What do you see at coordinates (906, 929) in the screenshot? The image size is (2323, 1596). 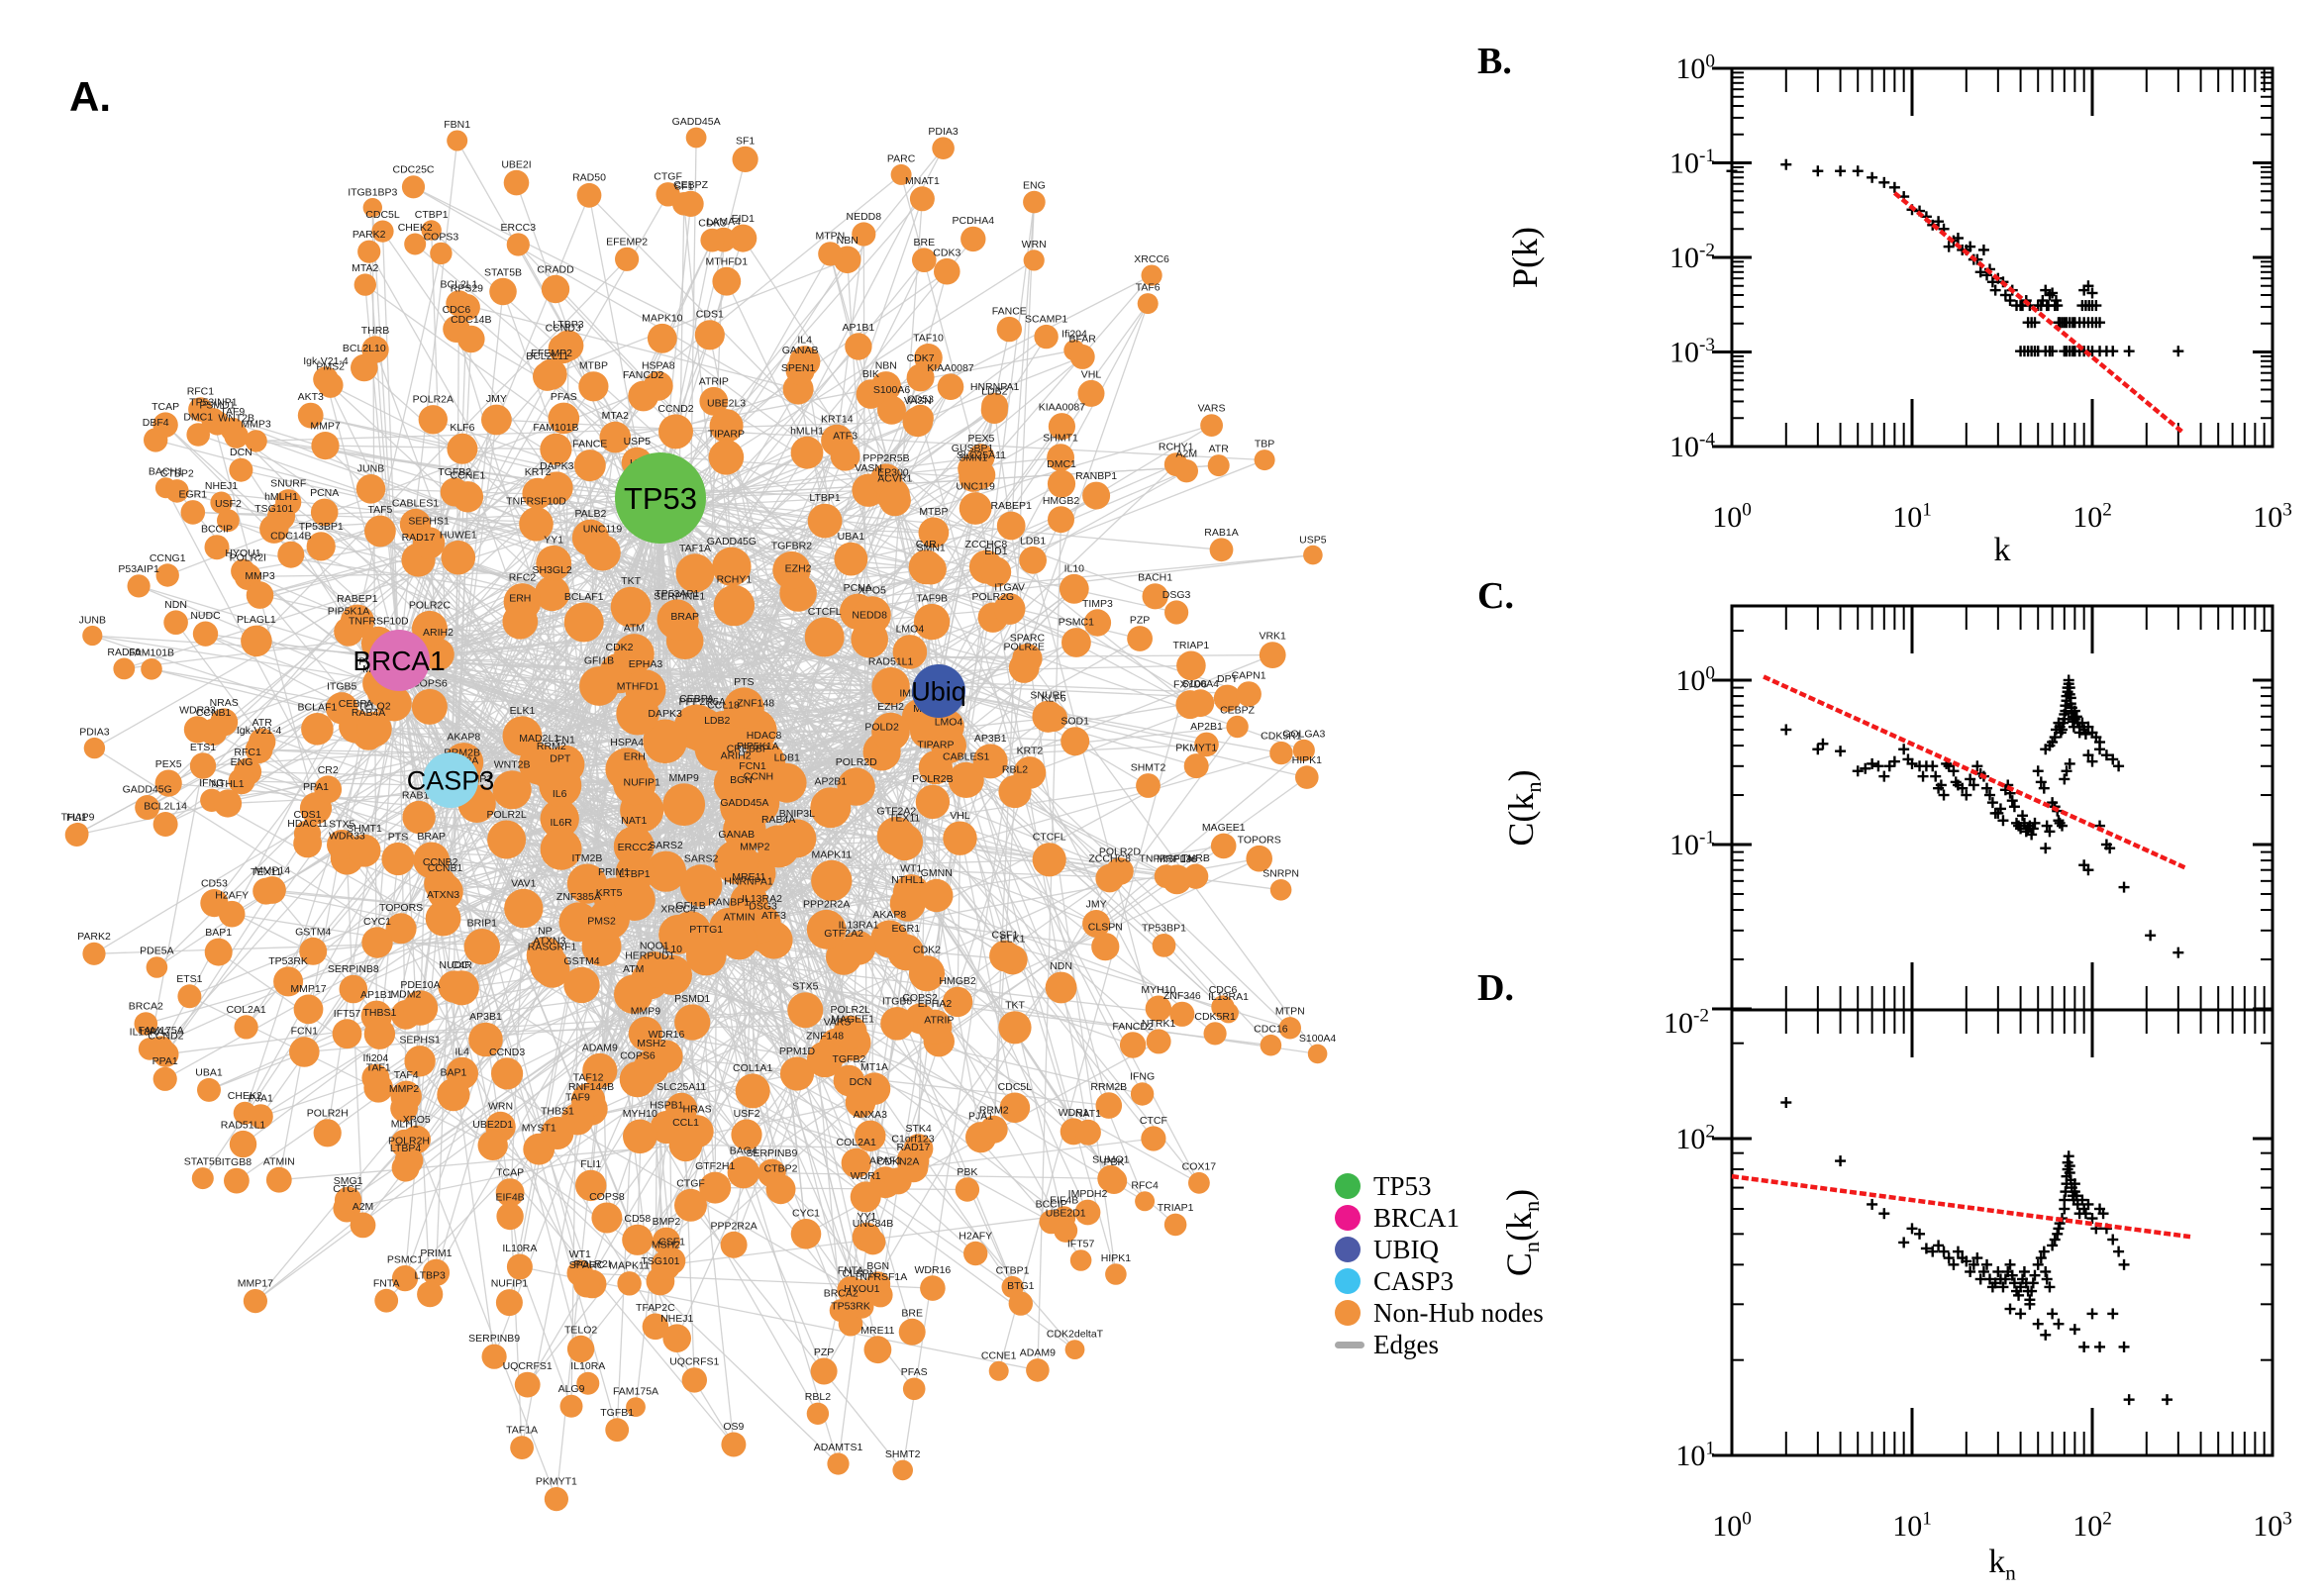 I see `network-node-label: EGR1` at bounding box center [906, 929].